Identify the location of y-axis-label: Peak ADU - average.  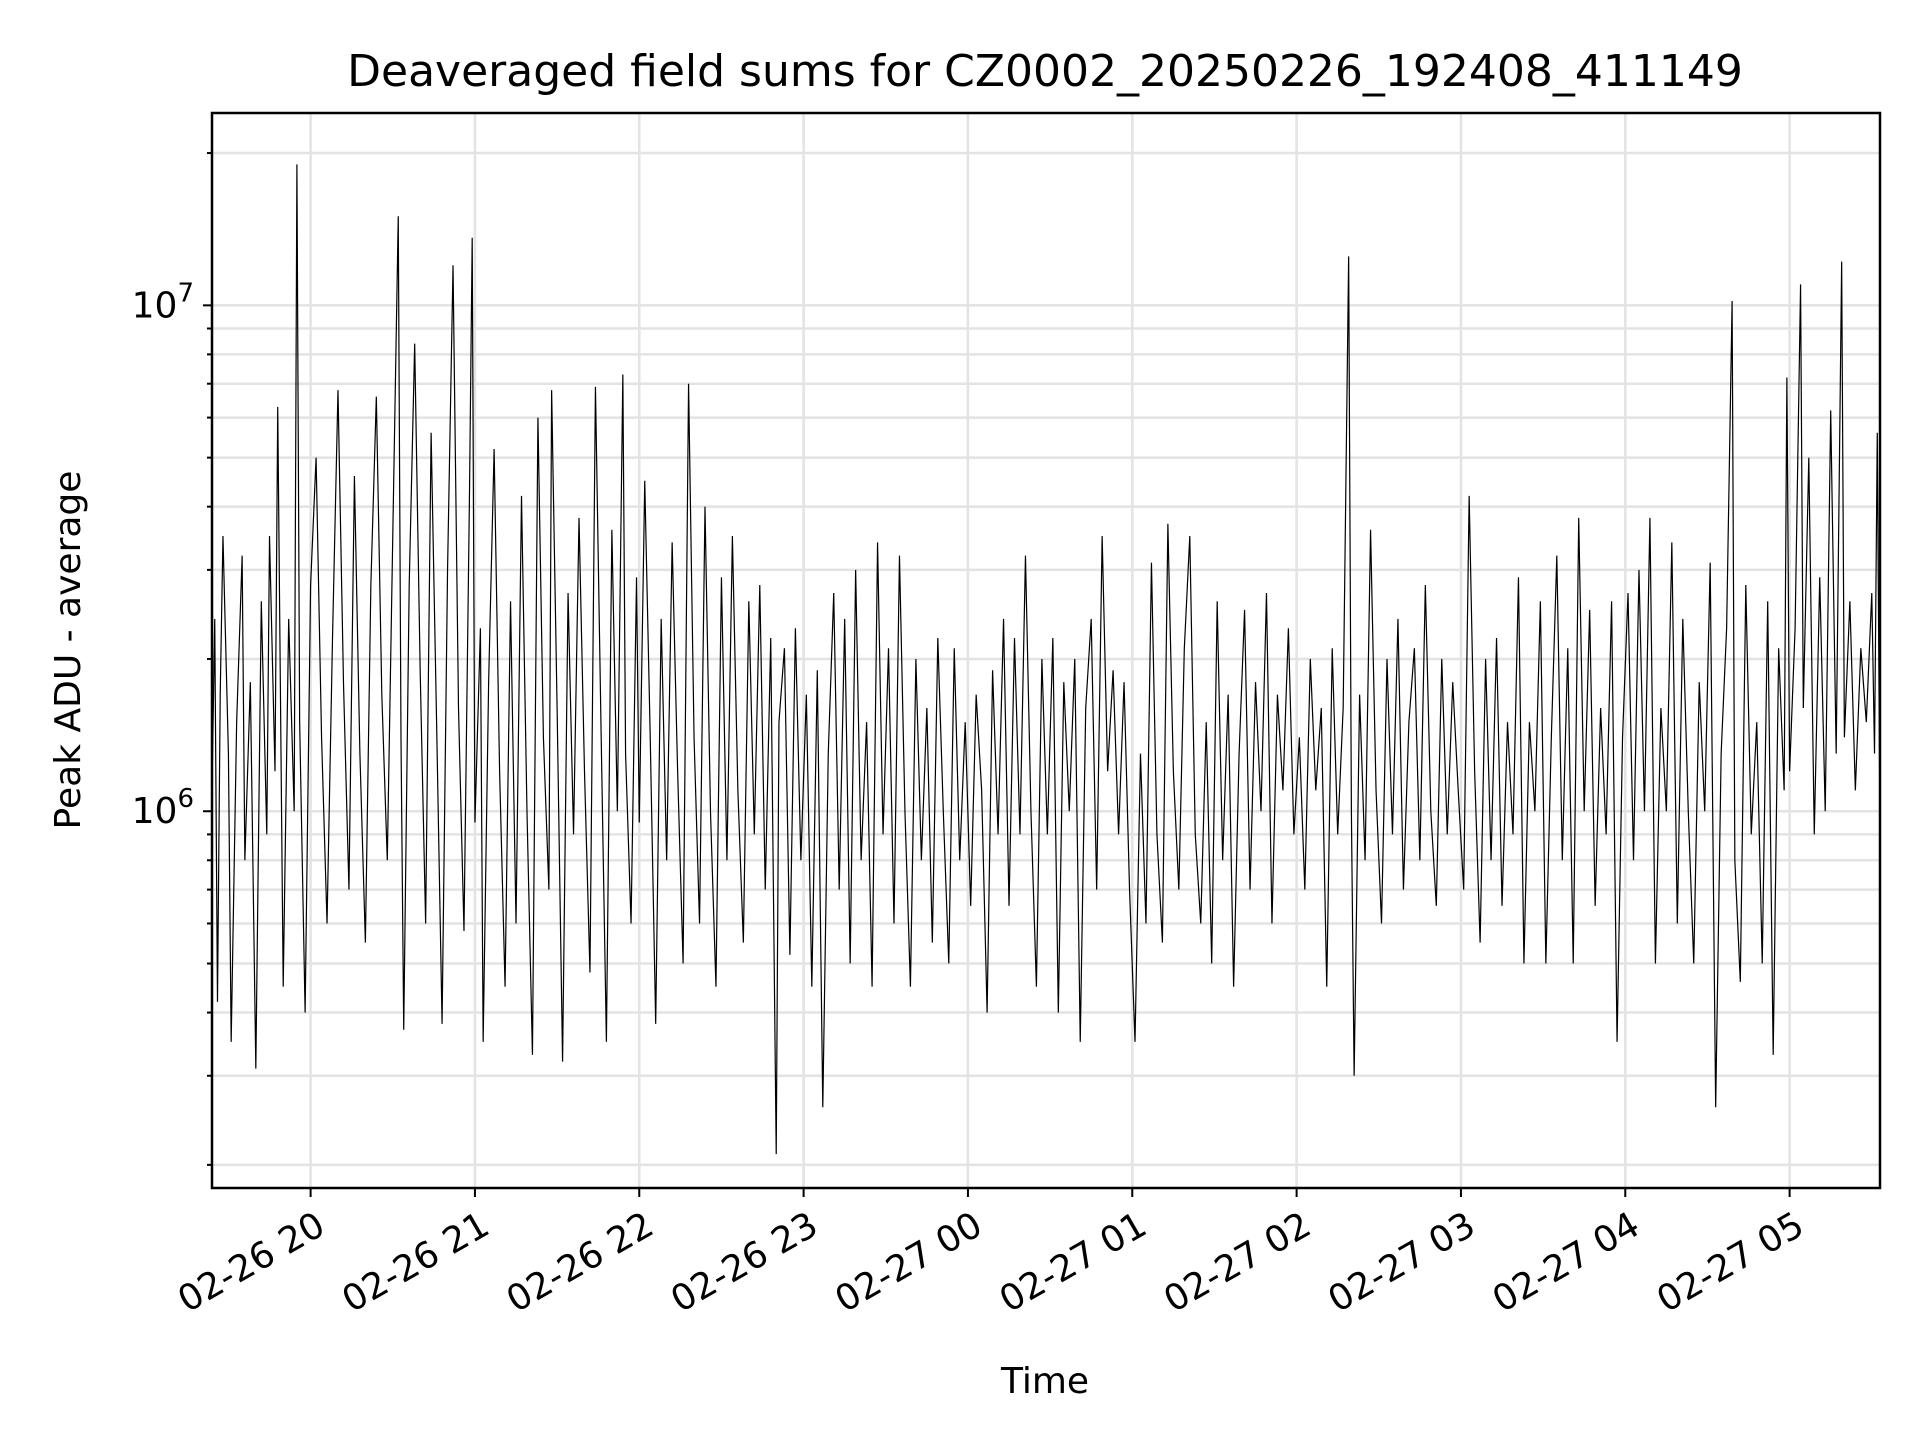
(68, 650).